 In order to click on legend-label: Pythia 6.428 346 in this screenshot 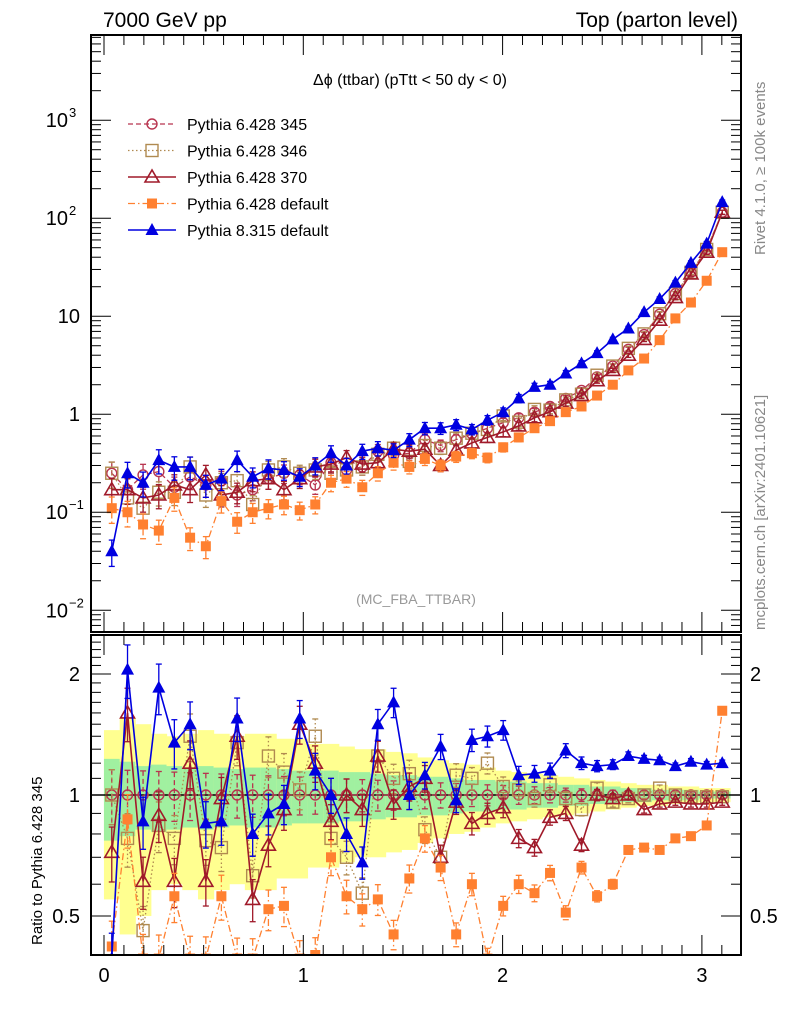, I will do `click(247, 152)`.